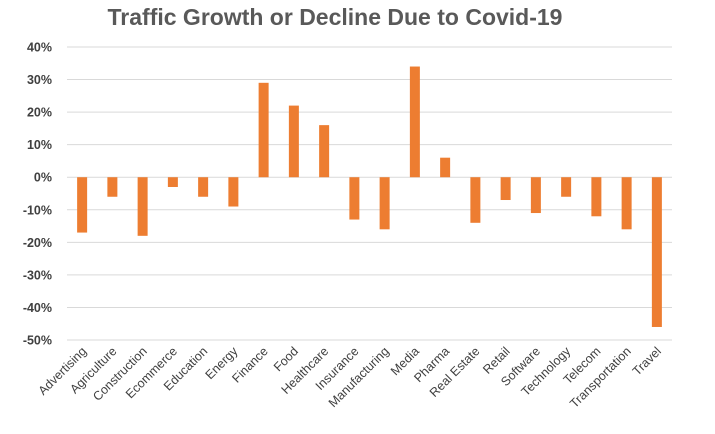 The image size is (715, 434). I want to click on y-tick-label: 10%, so click(39, 145).